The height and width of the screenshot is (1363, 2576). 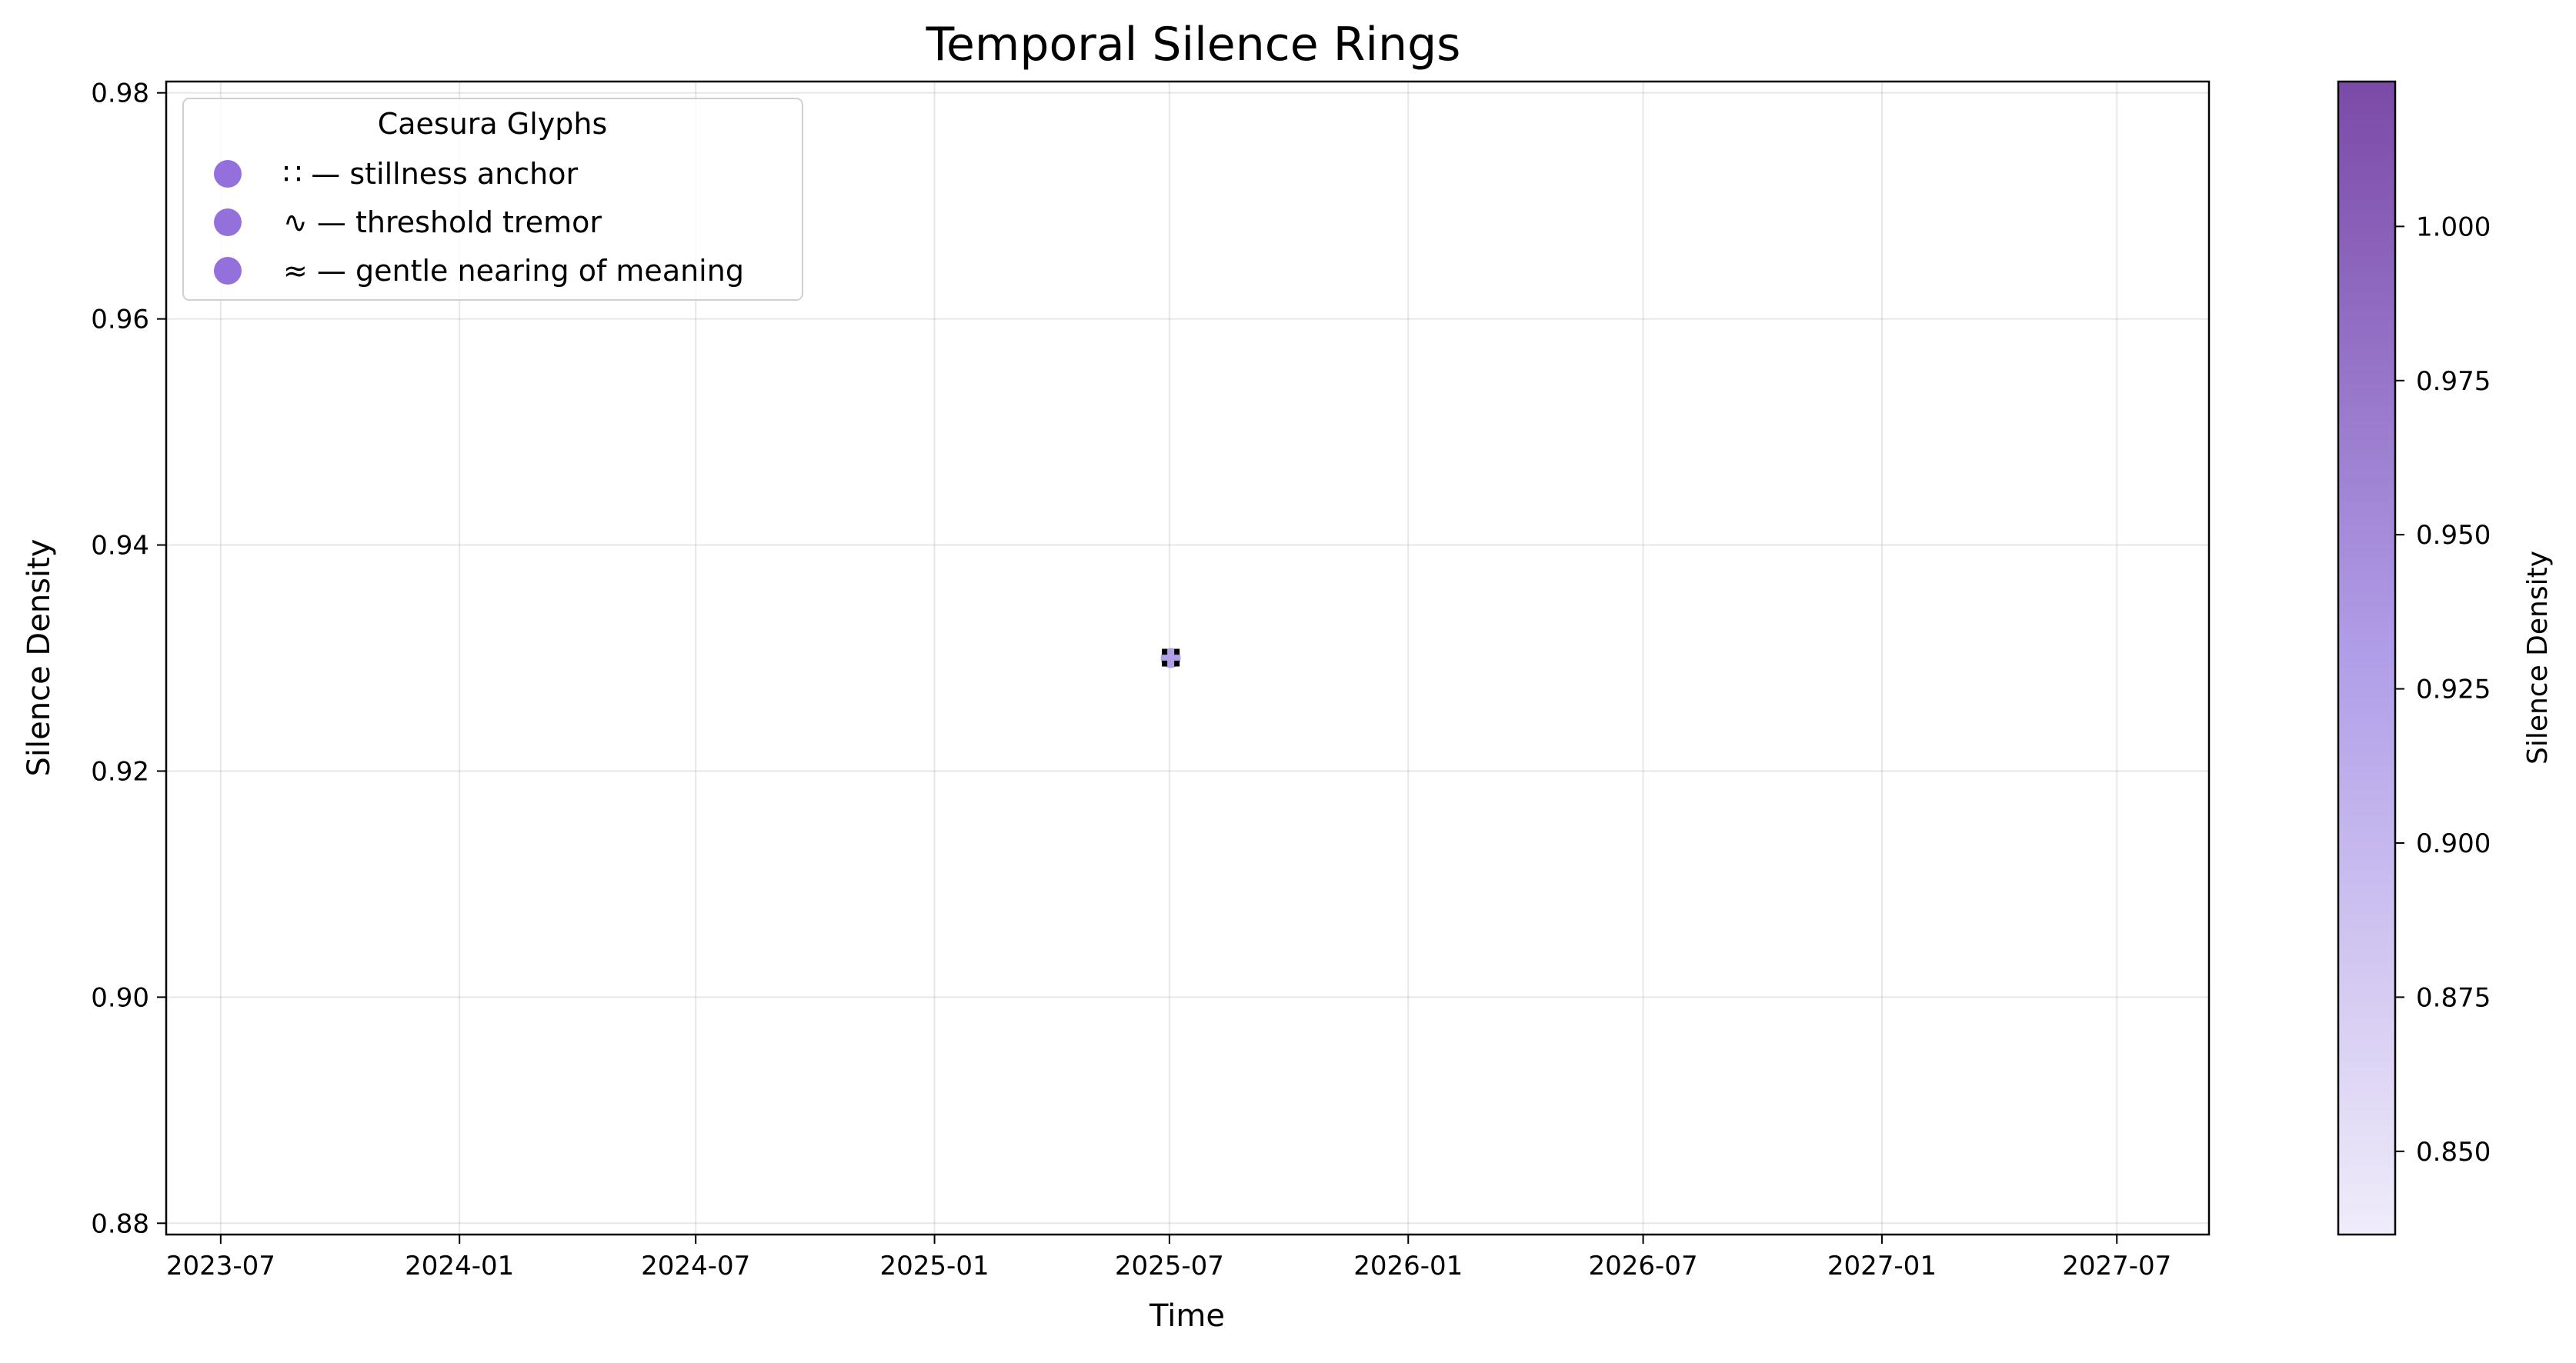 What do you see at coordinates (2453, 690) in the screenshot?
I see `colorbar-tick-label: 0.925` at bounding box center [2453, 690].